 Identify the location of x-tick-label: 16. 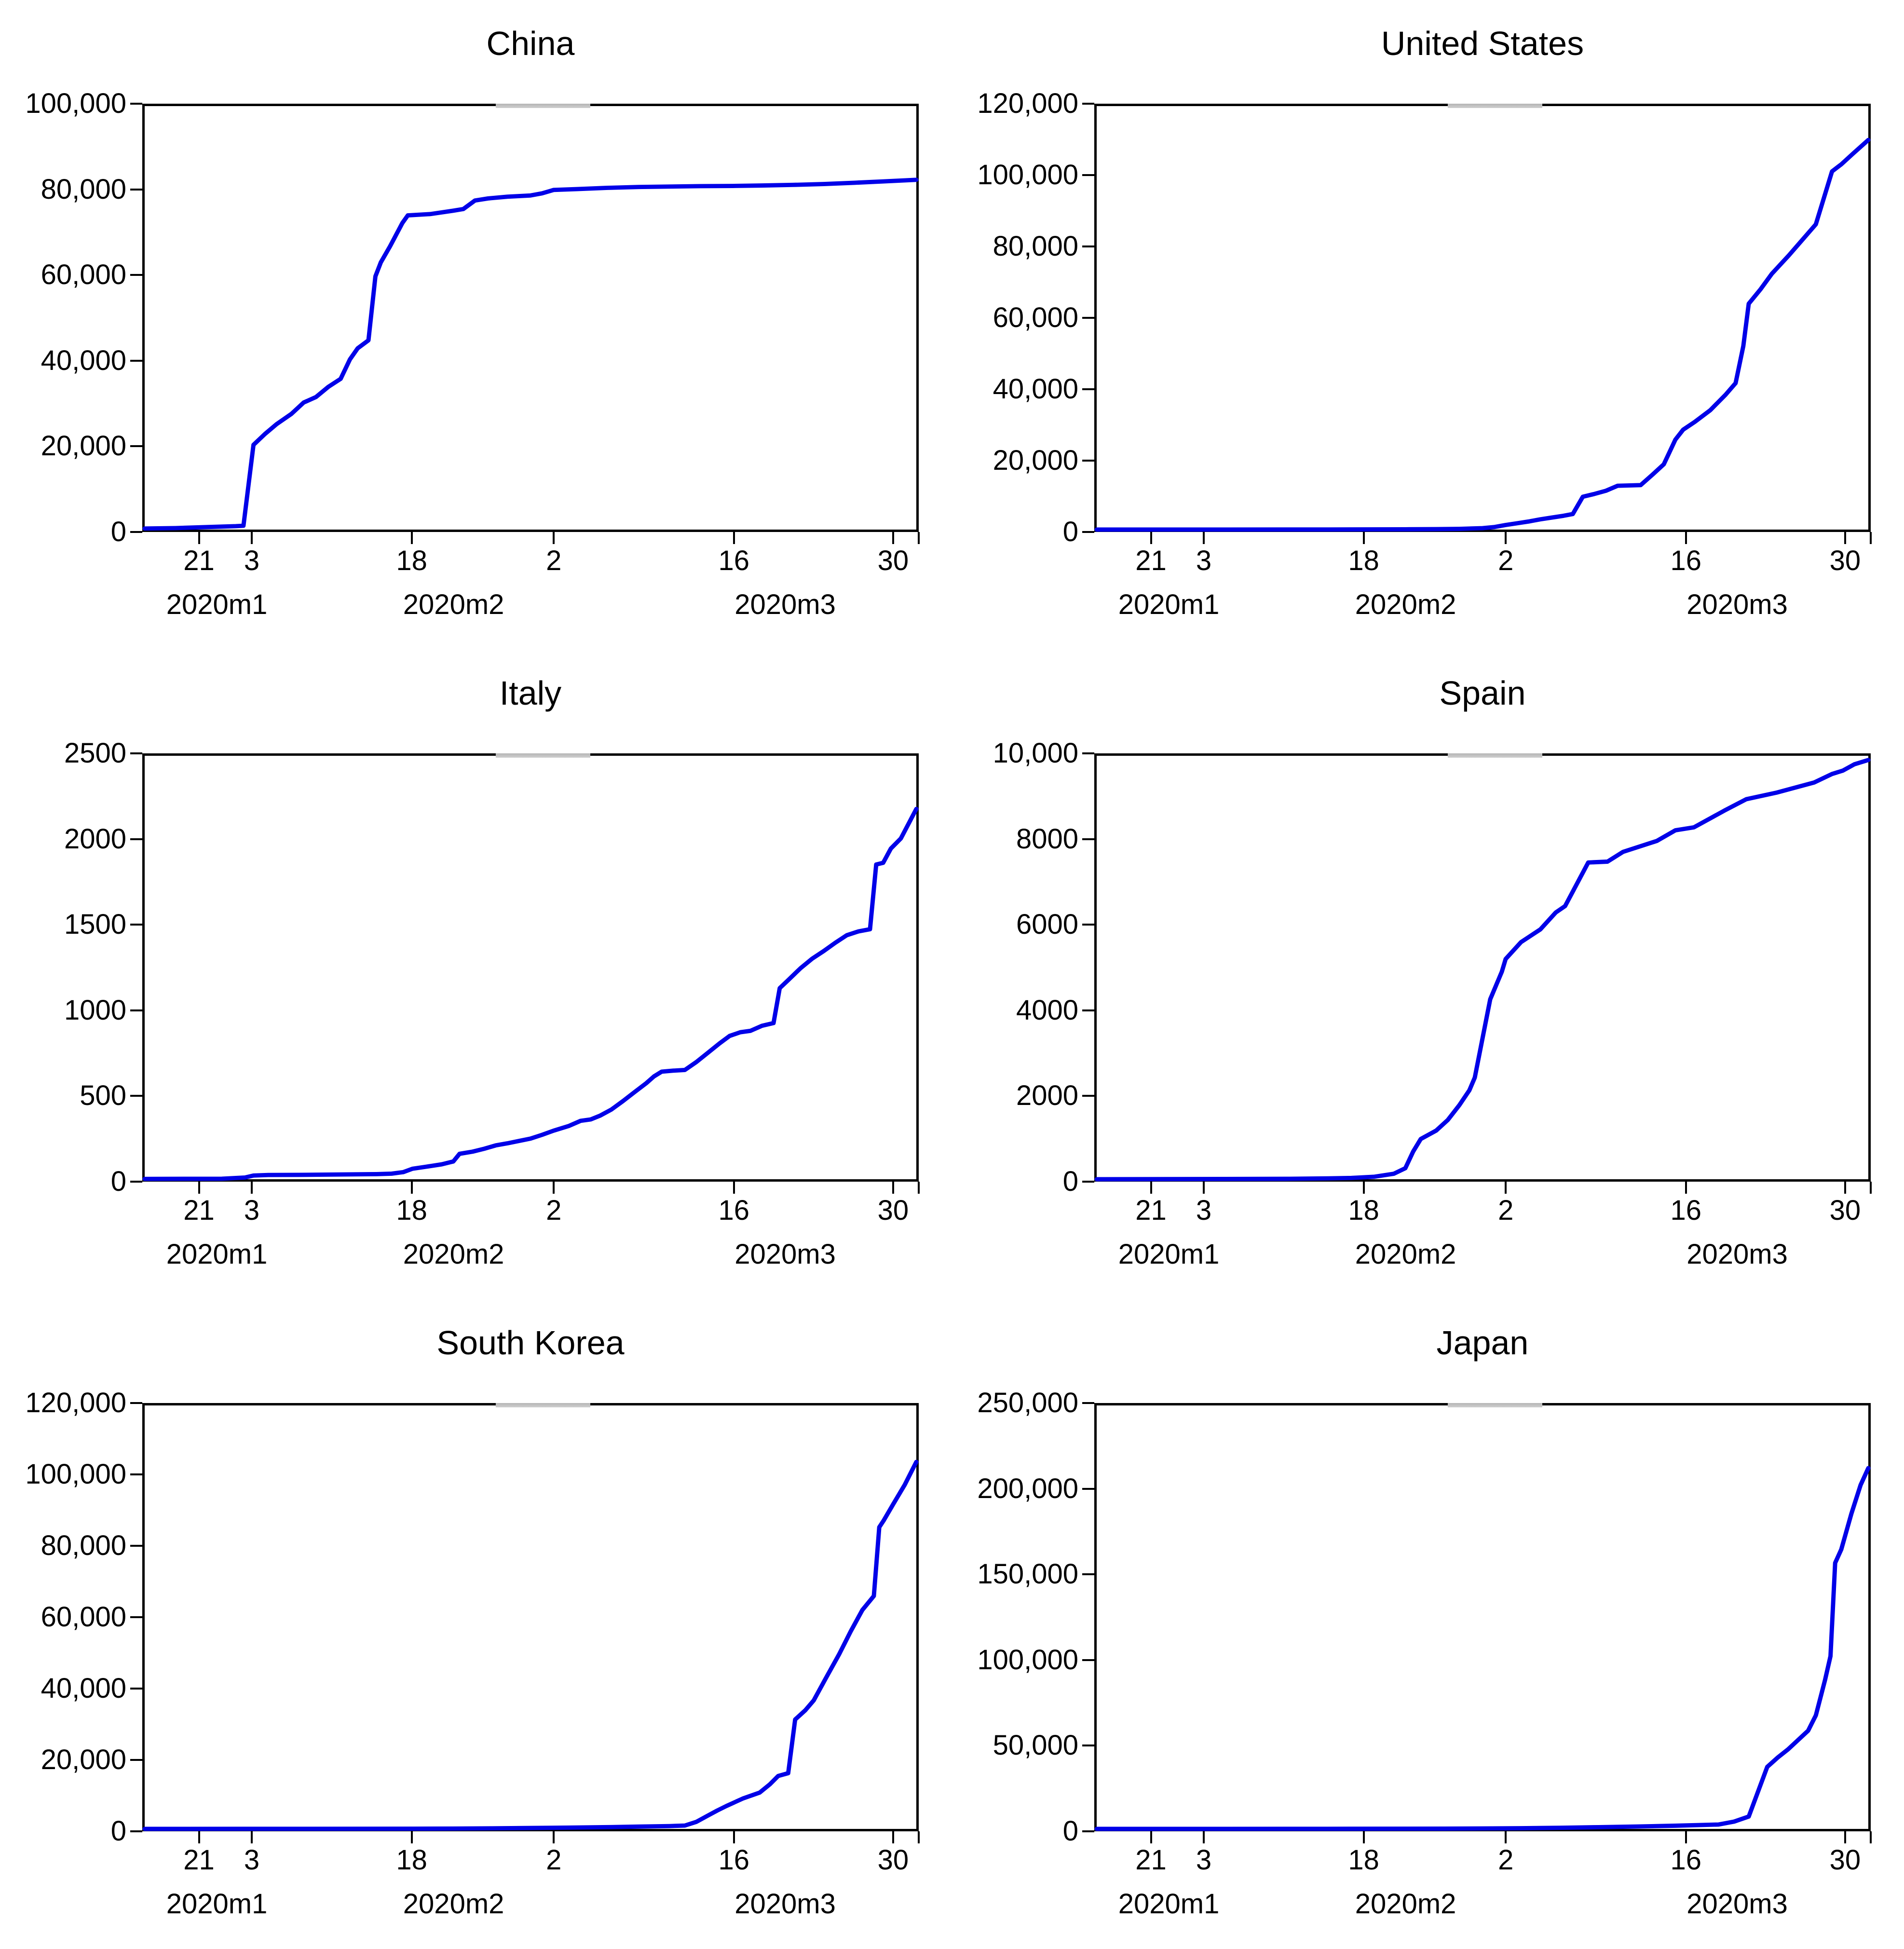
(734, 1211).